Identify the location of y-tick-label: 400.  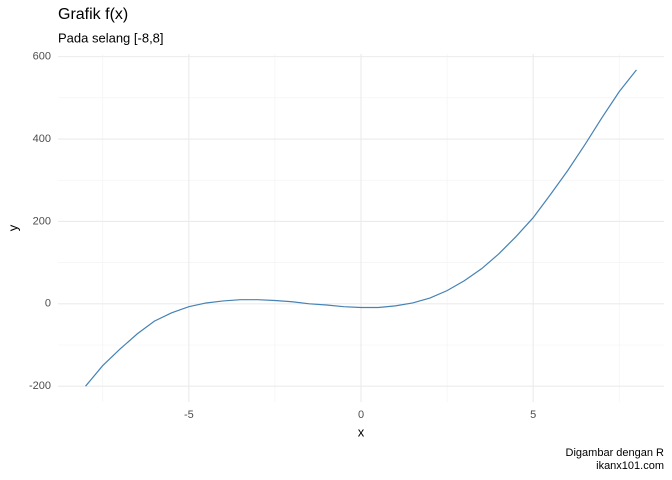
(42, 139).